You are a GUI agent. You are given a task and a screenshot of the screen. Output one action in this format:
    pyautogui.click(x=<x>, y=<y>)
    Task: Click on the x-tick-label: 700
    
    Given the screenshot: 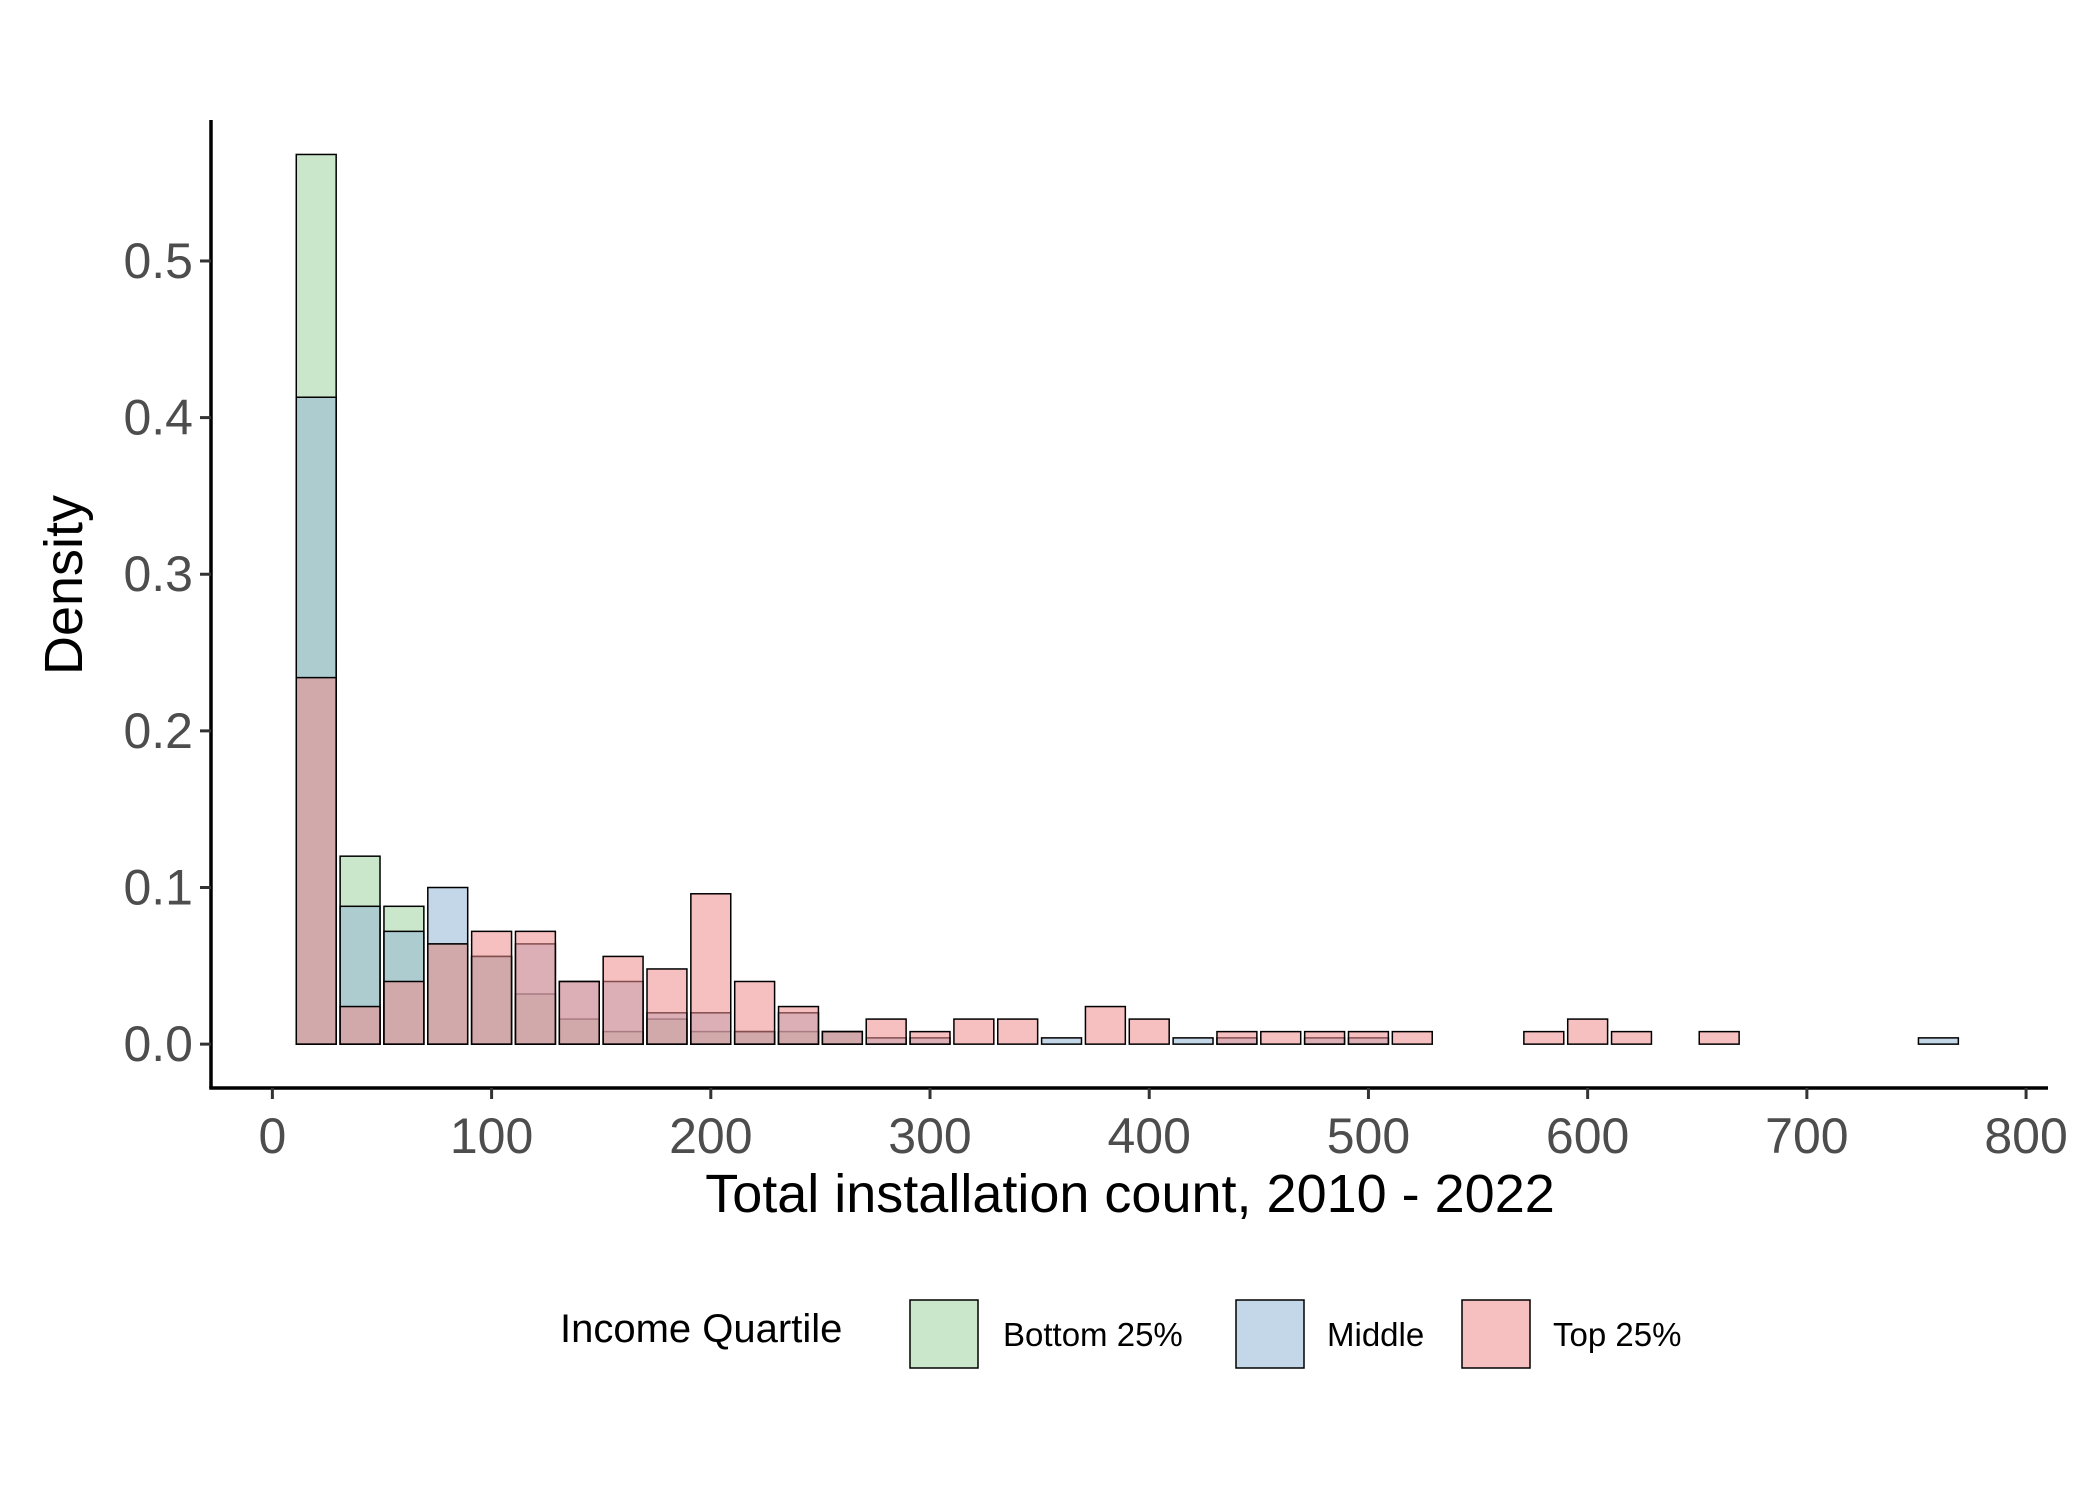 What is the action you would take?
    pyautogui.click(x=1806, y=1136)
    